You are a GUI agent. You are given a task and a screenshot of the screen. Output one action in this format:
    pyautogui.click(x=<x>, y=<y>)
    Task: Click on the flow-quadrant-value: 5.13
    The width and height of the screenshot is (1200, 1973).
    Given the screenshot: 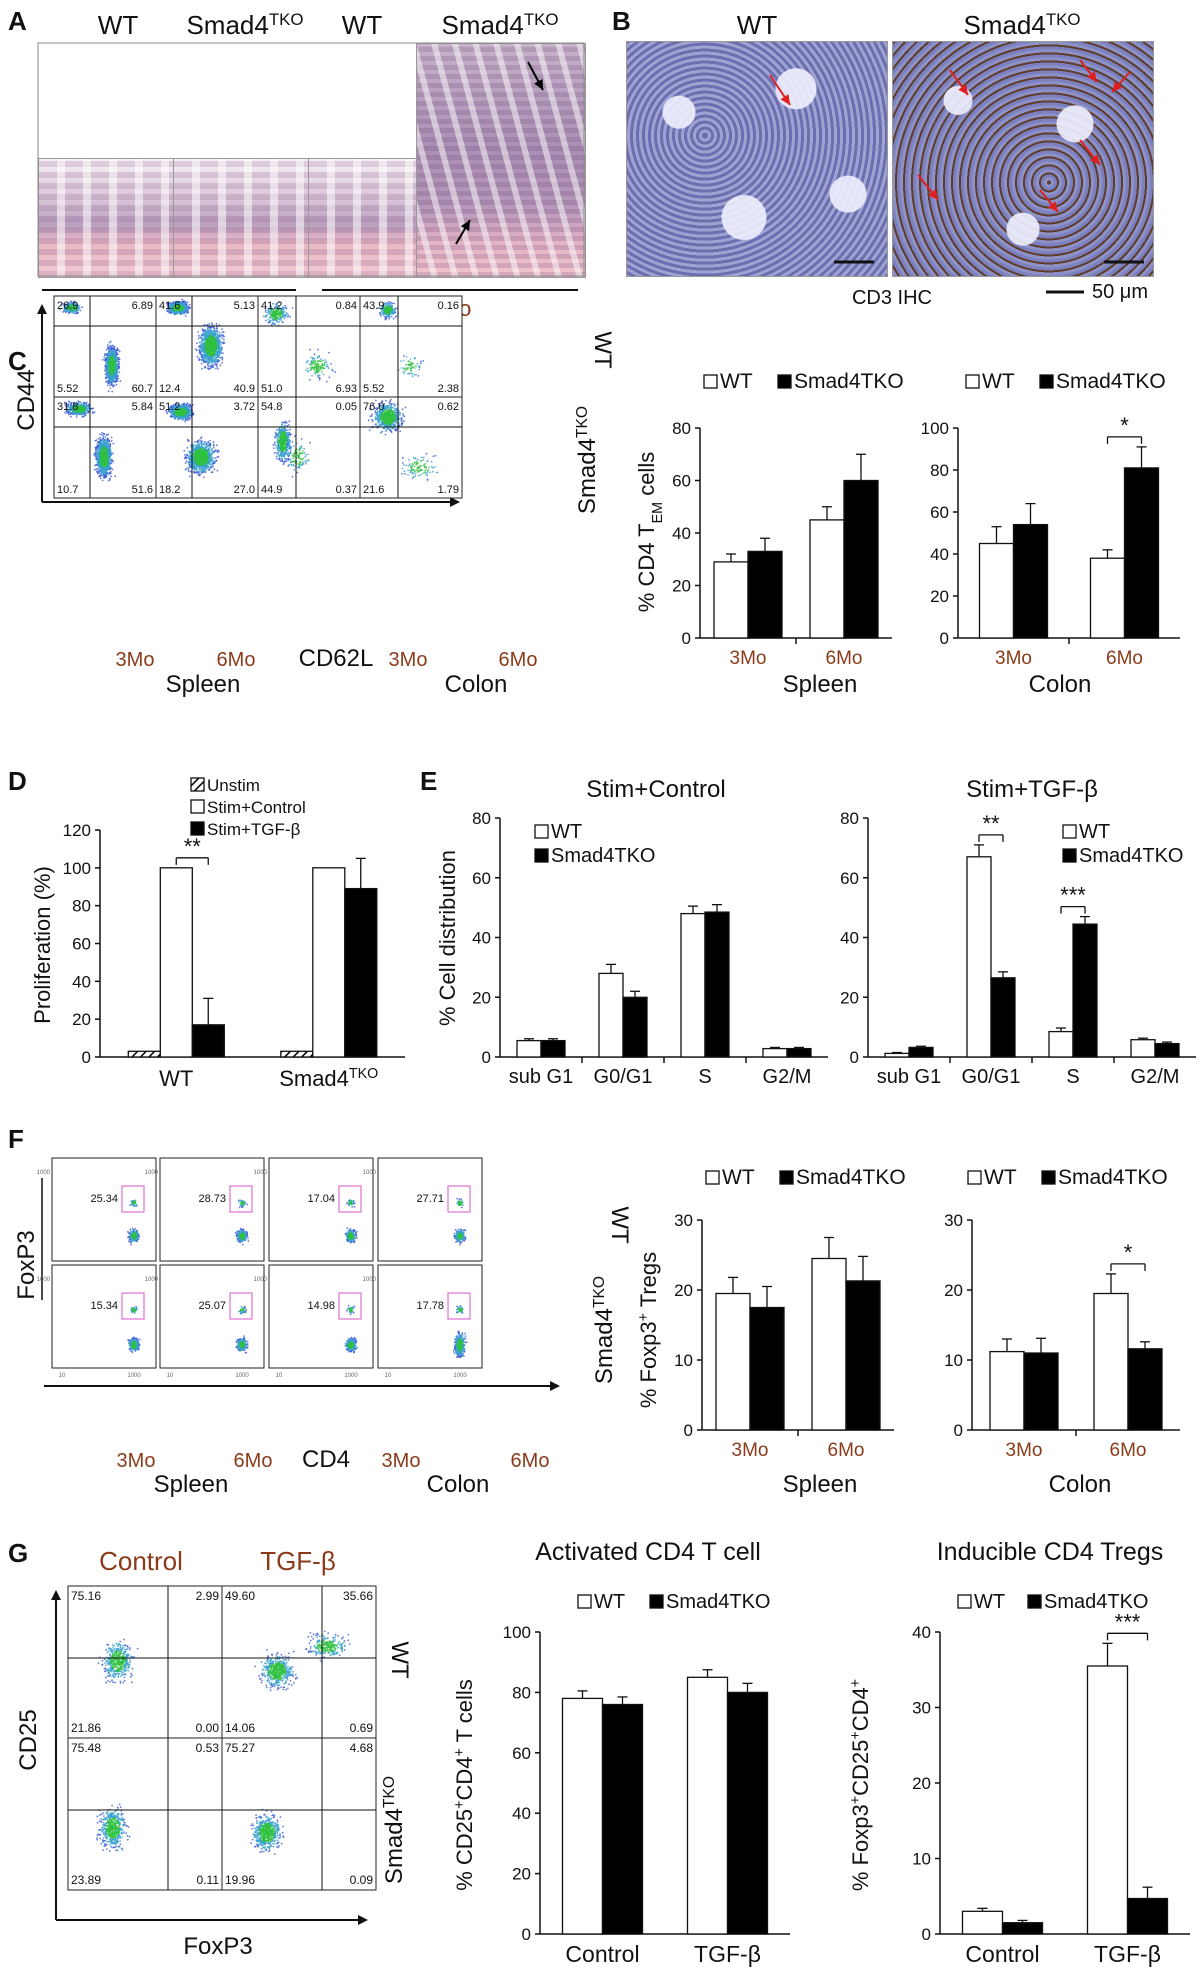 What is the action you would take?
    pyautogui.click(x=244, y=306)
    